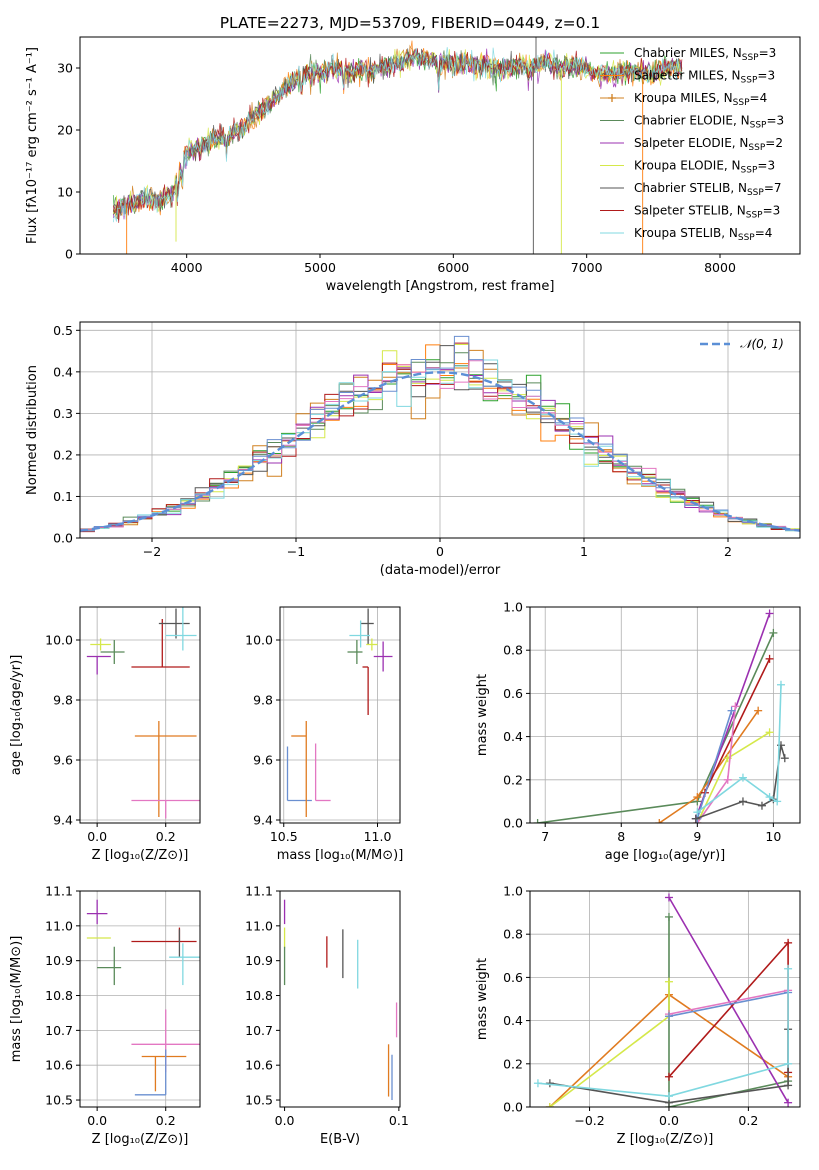  I want to click on age-massweight-ytick-label: 0.0, so click(513, 823).